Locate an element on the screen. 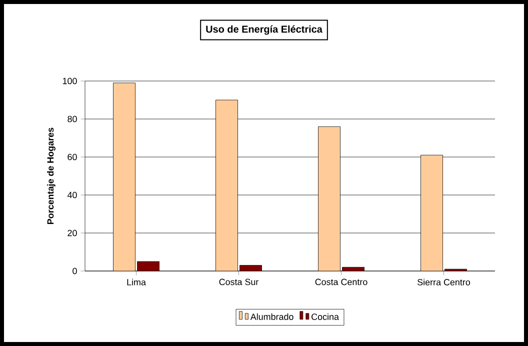  x-tick-label: Lima is located at coordinates (136, 282).